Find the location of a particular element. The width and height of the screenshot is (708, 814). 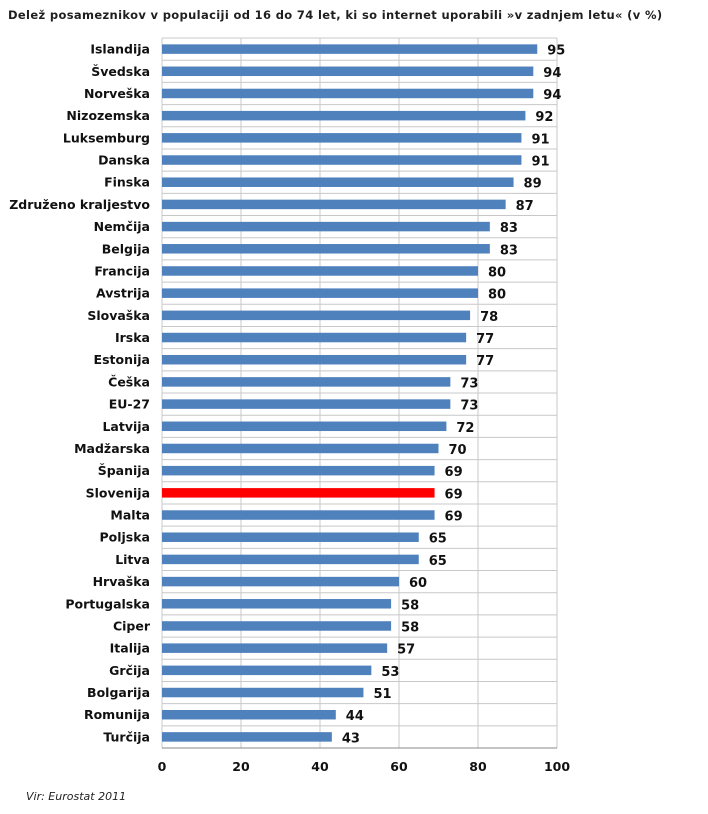

data-label: 87 is located at coordinates (525, 206).